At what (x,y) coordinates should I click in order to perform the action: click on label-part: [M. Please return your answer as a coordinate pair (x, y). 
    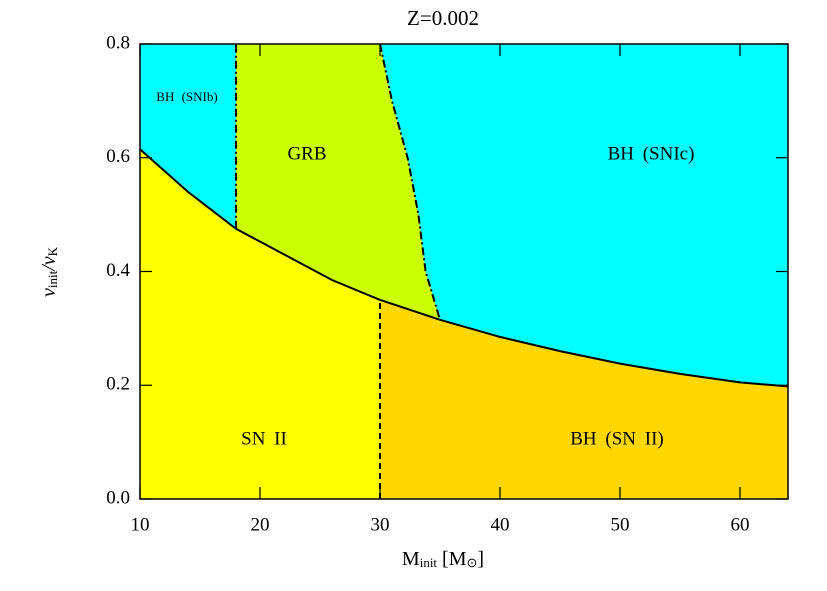
    Looking at the image, I should click on (452, 559).